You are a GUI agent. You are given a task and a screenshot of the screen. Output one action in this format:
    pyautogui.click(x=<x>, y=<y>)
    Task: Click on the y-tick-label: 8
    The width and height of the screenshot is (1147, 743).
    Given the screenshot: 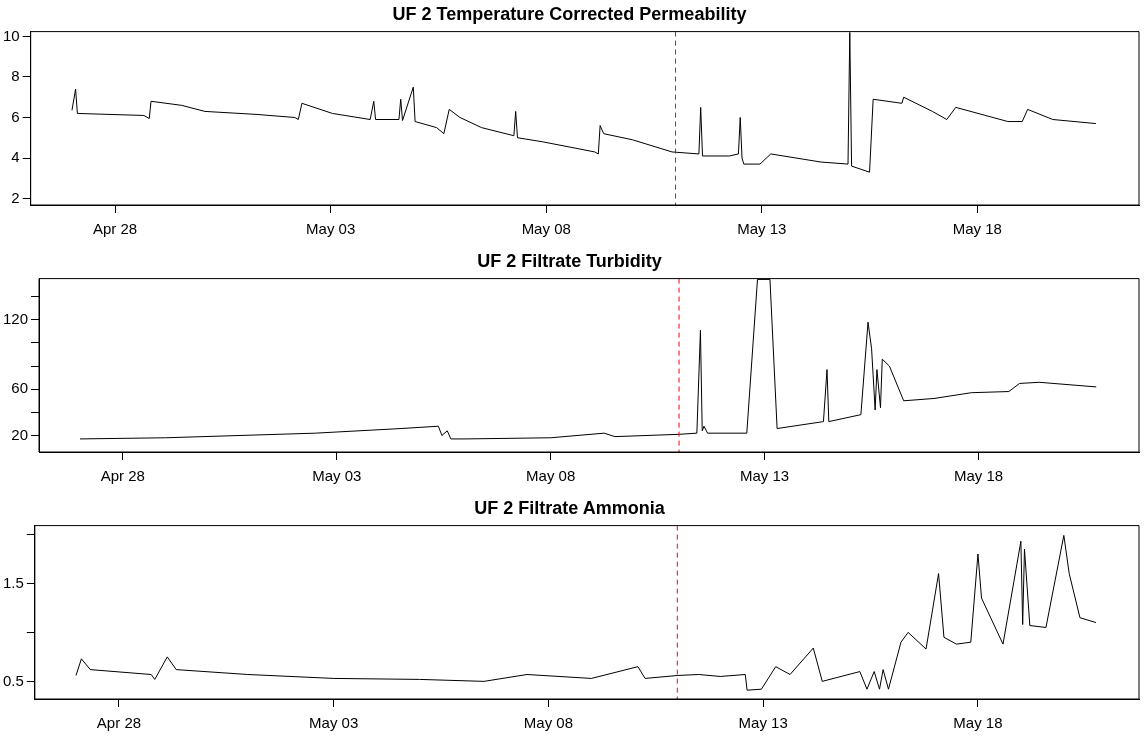 What is the action you would take?
    pyautogui.click(x=15, y=76)
    